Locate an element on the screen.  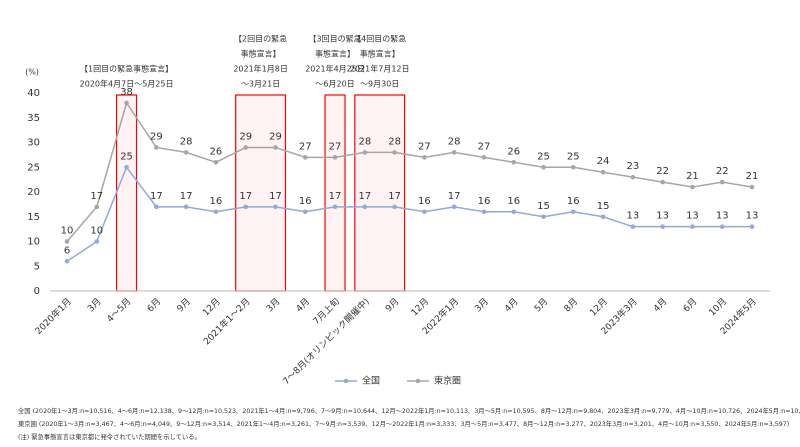
highlight-label: 【3回目の緊急 is located at coordinates (334, 39).